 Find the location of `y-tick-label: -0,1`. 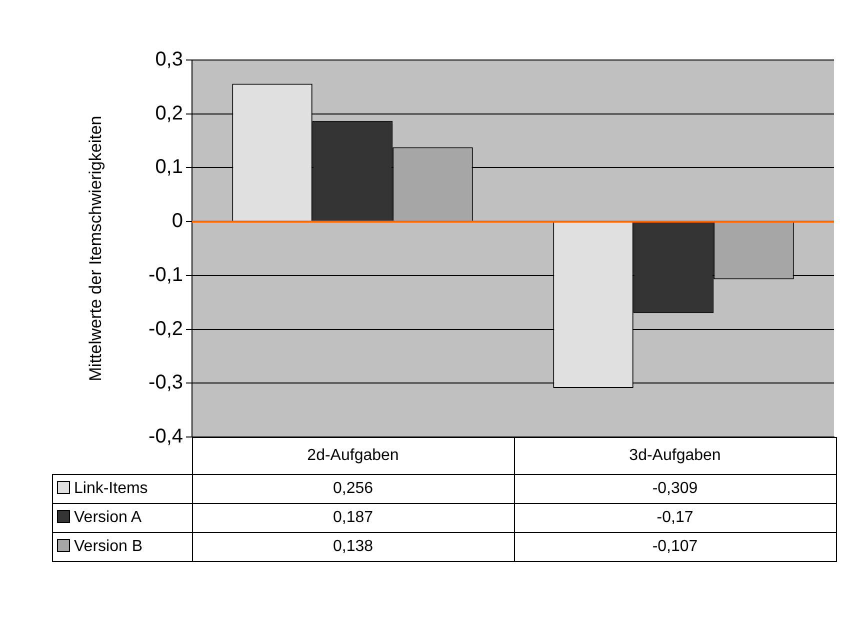

y-tick-label: -0,1 is located at coordinates (165, 275).